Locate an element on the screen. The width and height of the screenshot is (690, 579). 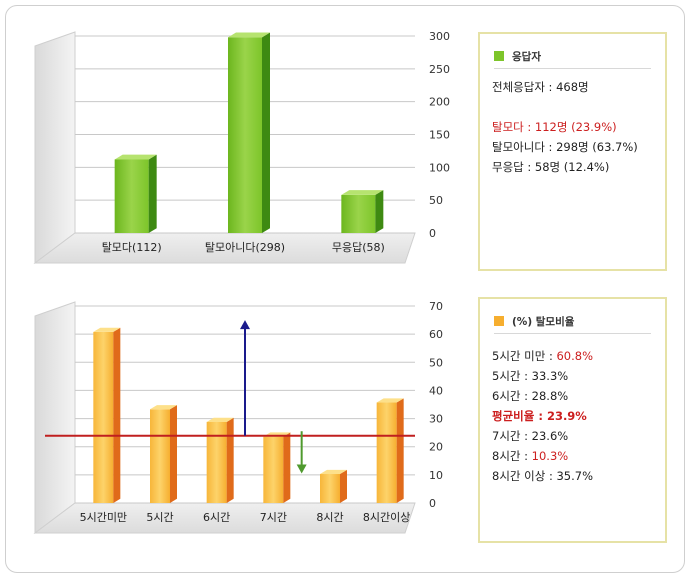
legend-item-value: 35.7% is located at coordinates (575, 476).